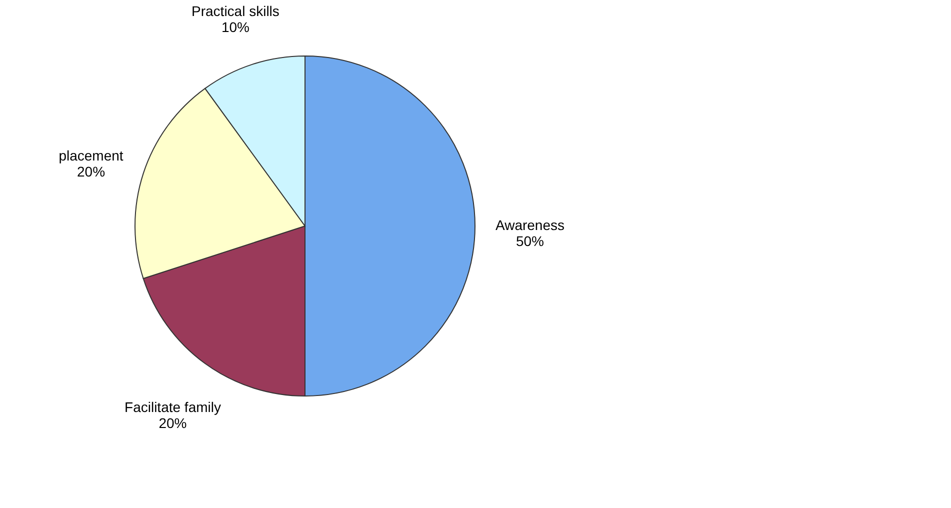 The height and width of the screenshot is (508, 951). What do you see at coordinates (236, 11) in the screenshot?
I see `slice-label: Practical skills` at bounding box center [236, 11].